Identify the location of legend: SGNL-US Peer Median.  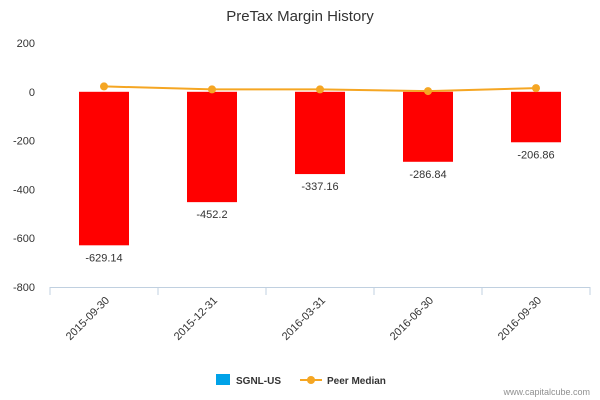
(301, 380).